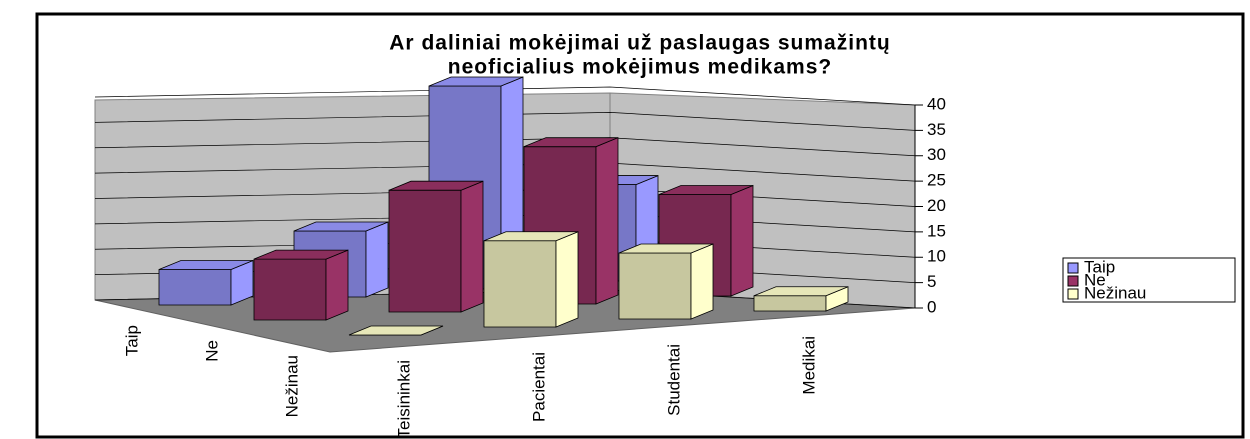 This screenshot has height=439, width=1250. I want to click on series-label: Nežinau, so click(291, 386).